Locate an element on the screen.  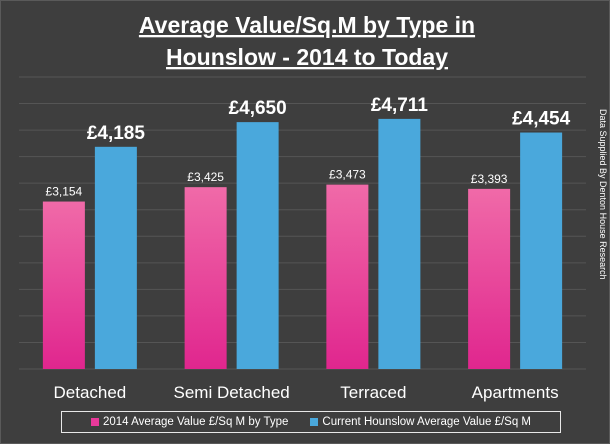
category-label-semi-detached: Semi Detached is located at coordinates (232, 392).